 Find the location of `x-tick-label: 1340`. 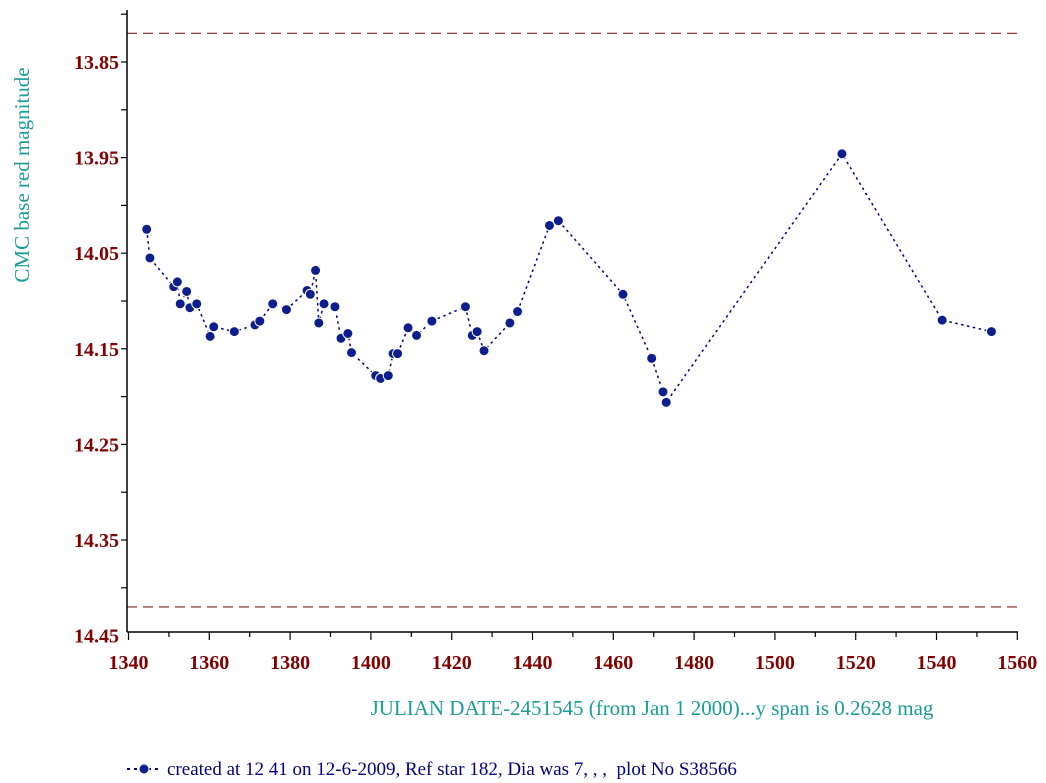

x-tick-label: 1340 is located at coordinates (129, 663).